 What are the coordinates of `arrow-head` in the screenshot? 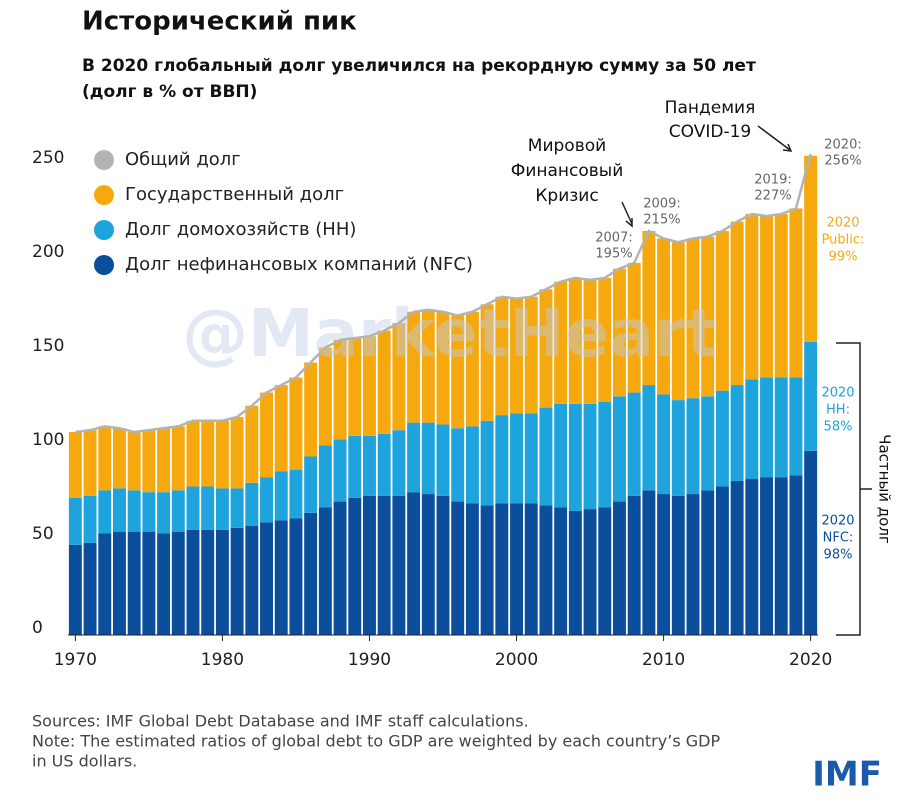 It's located at (787, 147).